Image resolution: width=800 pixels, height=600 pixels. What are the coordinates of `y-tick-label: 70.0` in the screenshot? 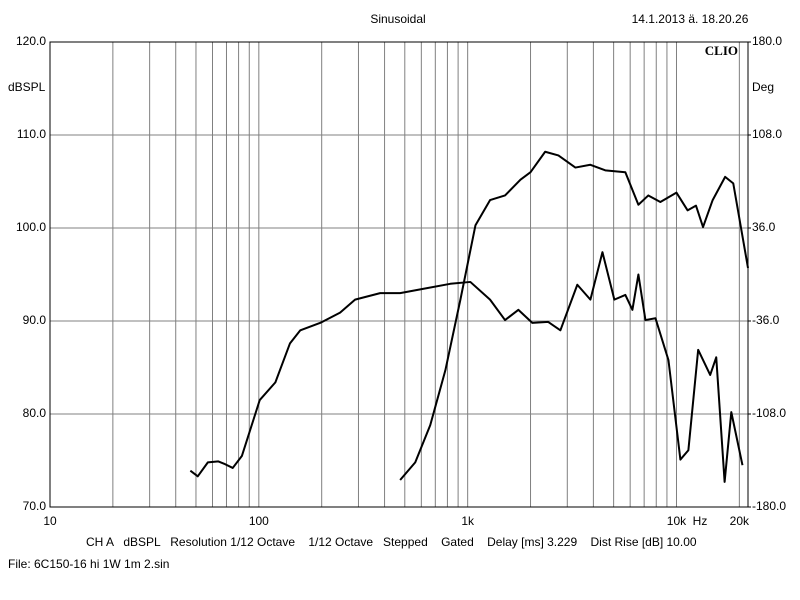 It's located at (35, 506).